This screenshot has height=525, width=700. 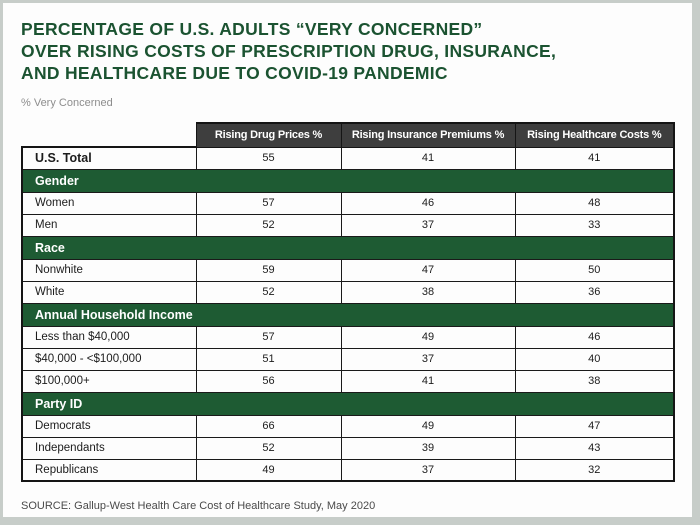 What do you see at coordinates (268, 158) in the screenshot?
I see `cell-value: 55` at bounding box center [268, 158].